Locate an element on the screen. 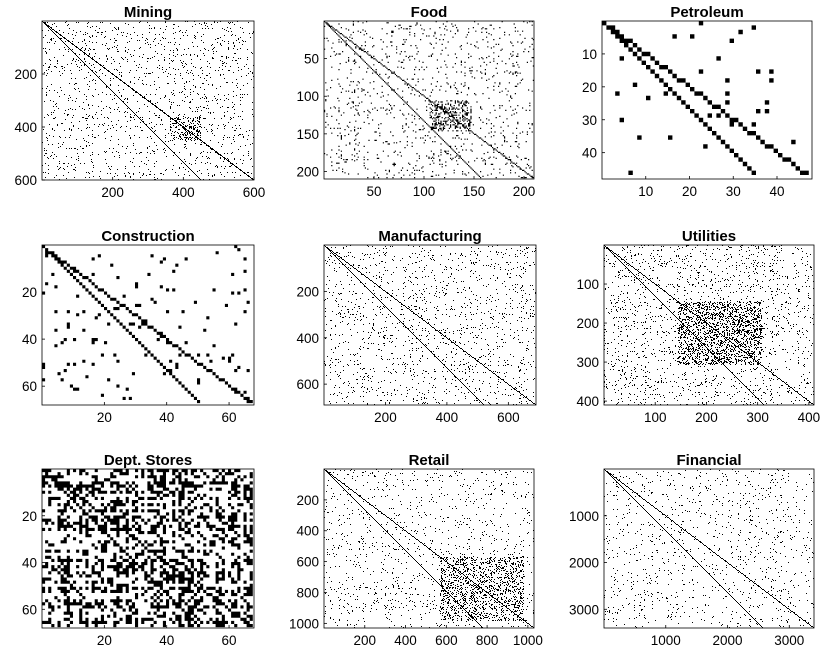  x-tick-label: 30 is located at coordinates (733, 191).